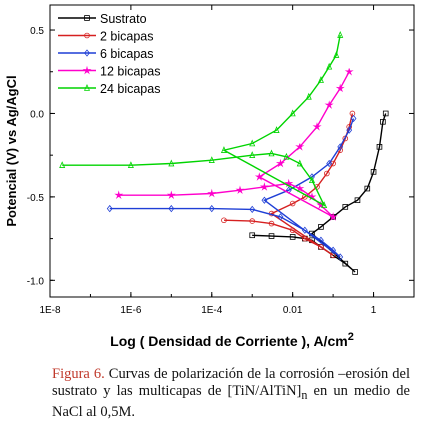  What do you see at coordinates (131, 310) in the screenshot?
I see `x-tick-label: 1E-6` at bounding box center [131, 310].